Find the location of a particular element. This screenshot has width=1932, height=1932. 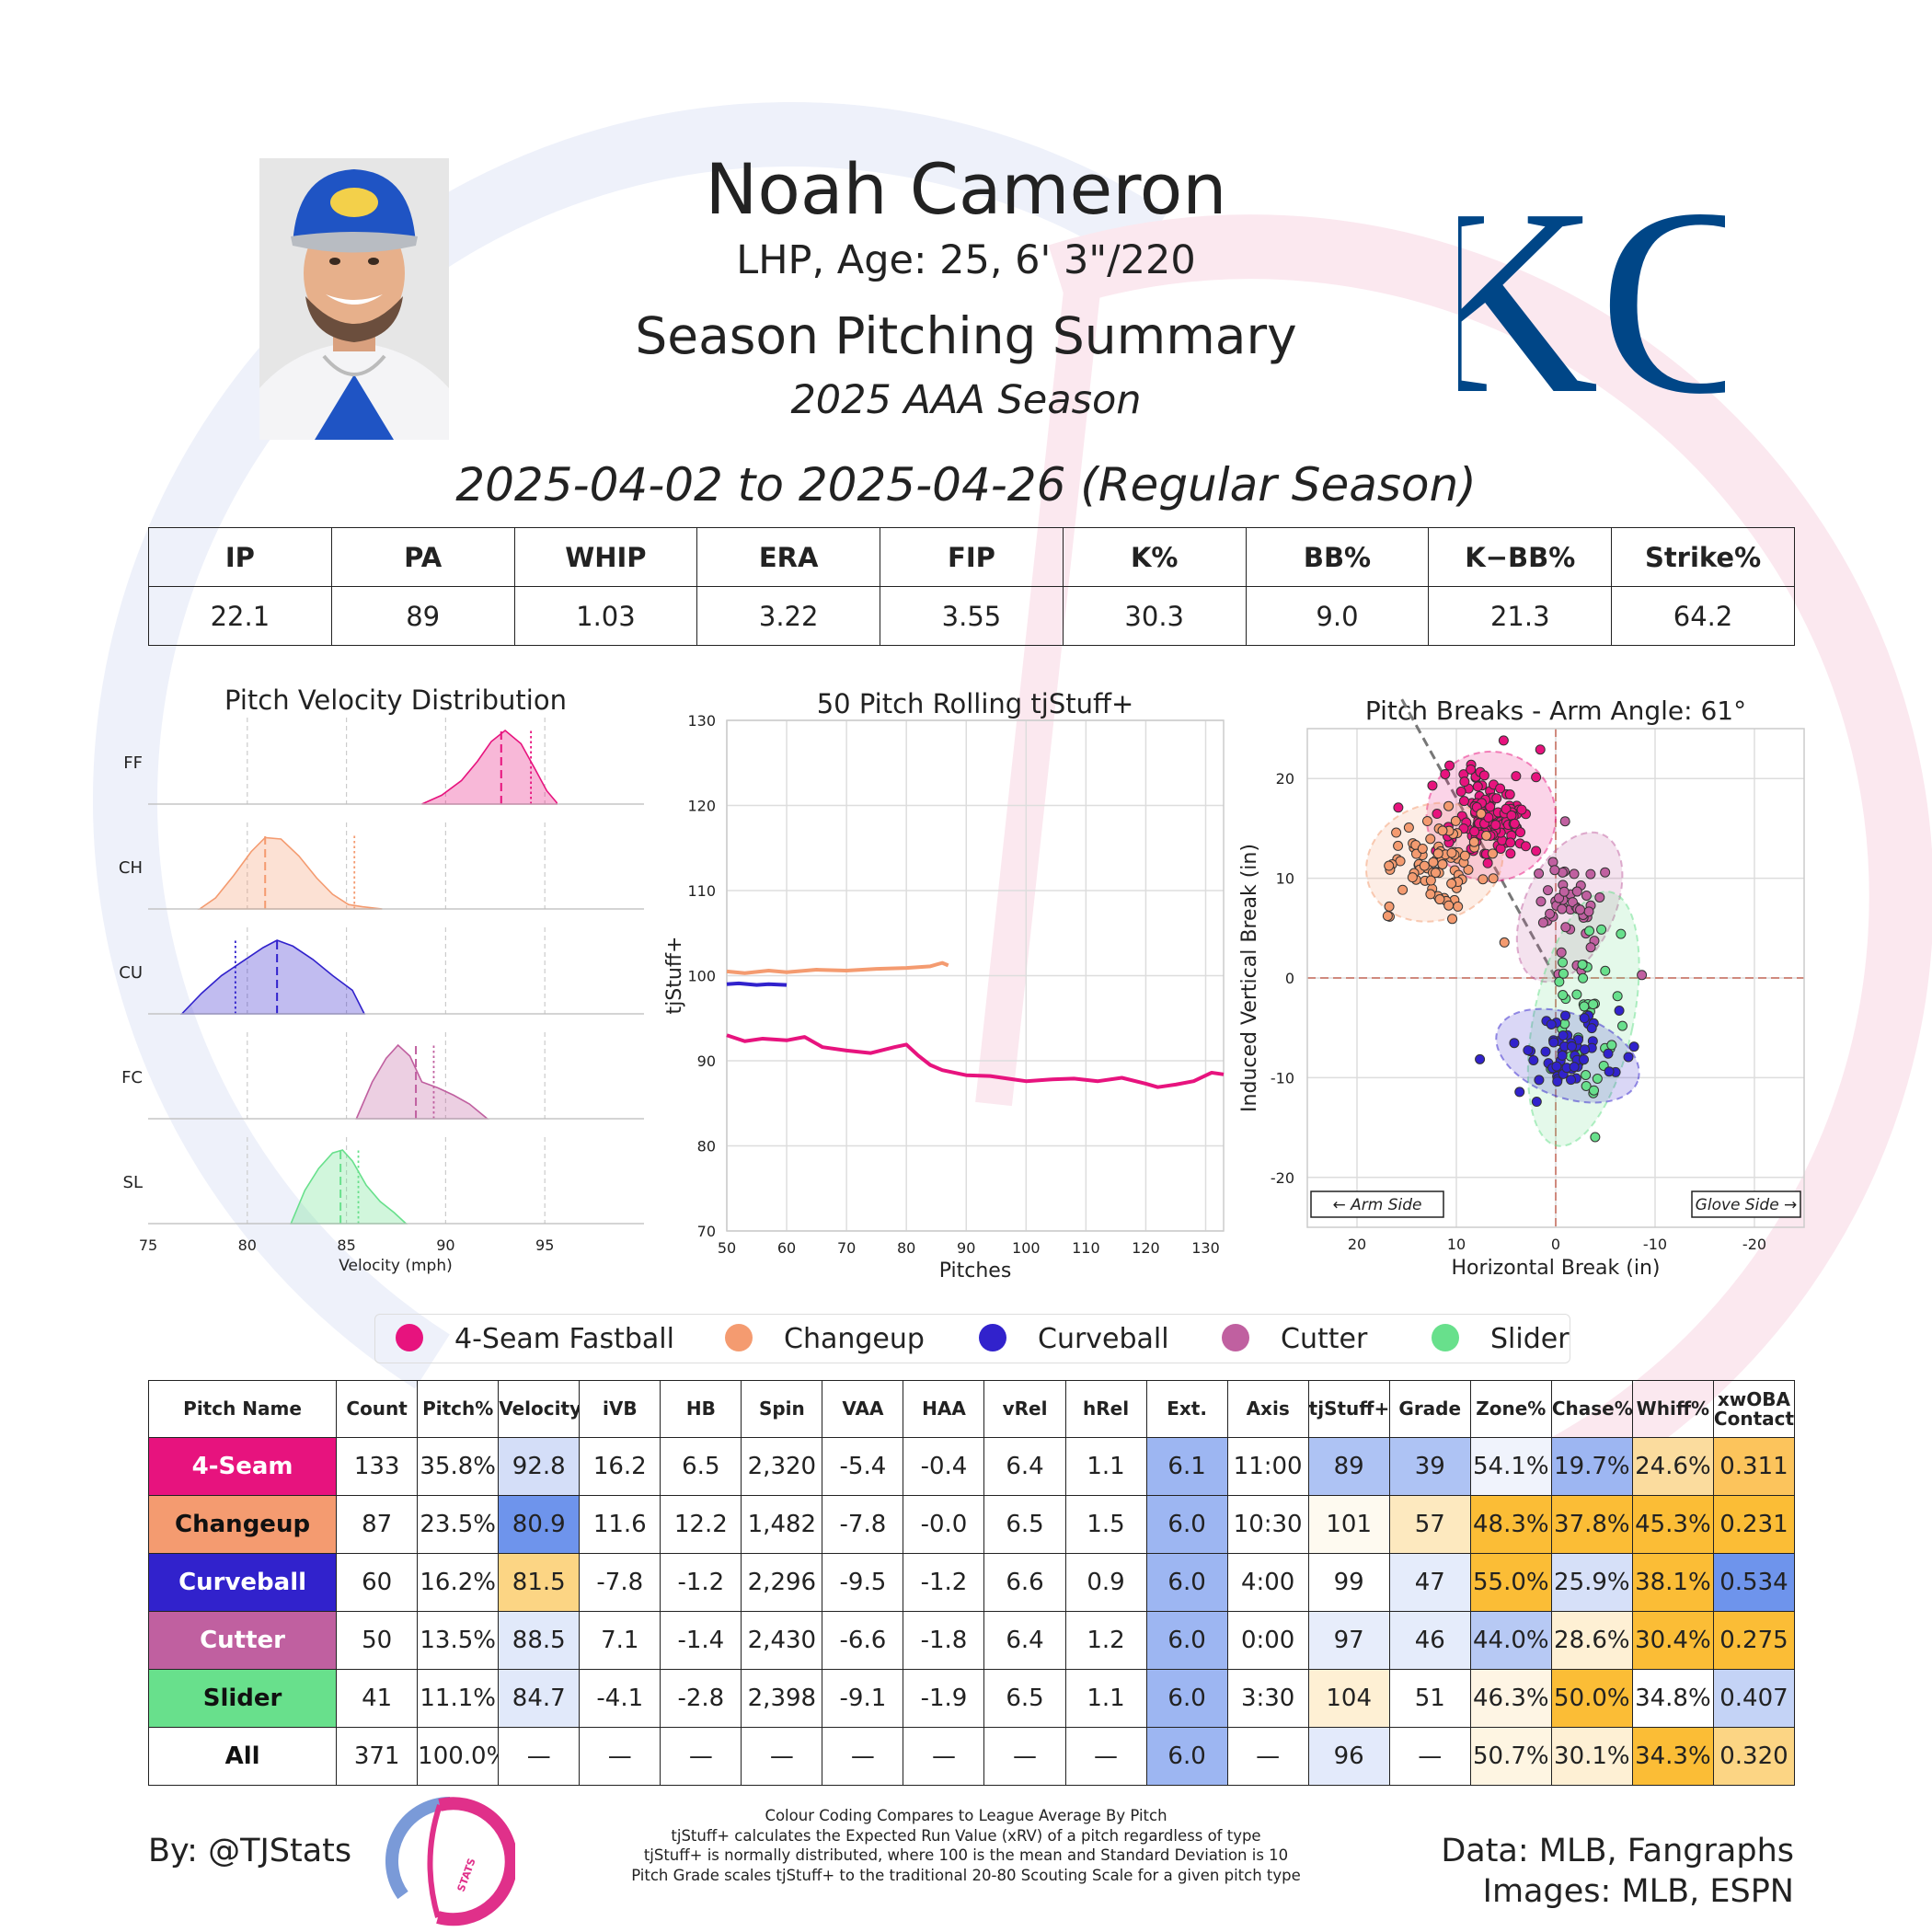

pitch-name-cell: Cutter is located at coordinates (242, 1640).